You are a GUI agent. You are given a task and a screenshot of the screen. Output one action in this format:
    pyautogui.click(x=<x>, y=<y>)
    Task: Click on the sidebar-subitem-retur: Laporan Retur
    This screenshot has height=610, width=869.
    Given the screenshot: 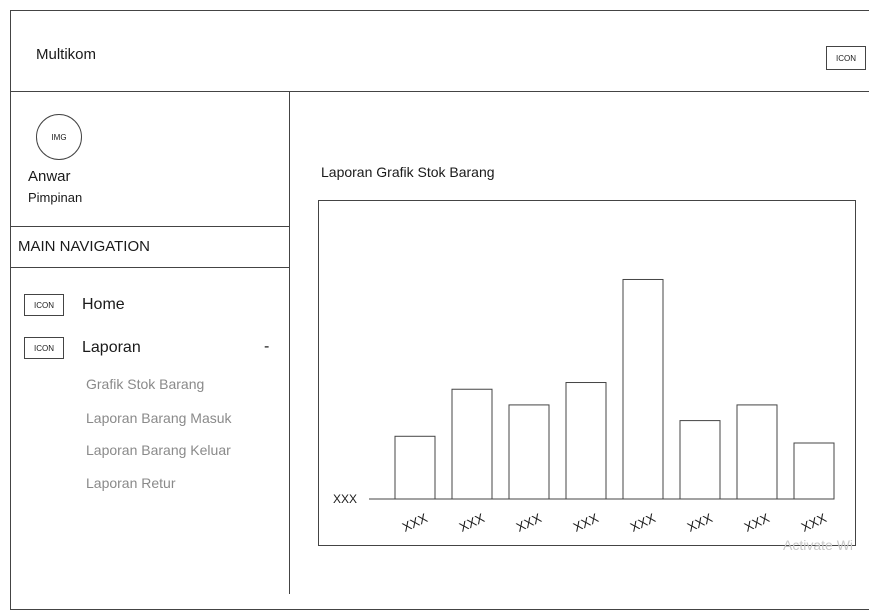 What is the action you would take?
    pyautogui.click(x=131, y=483)
    